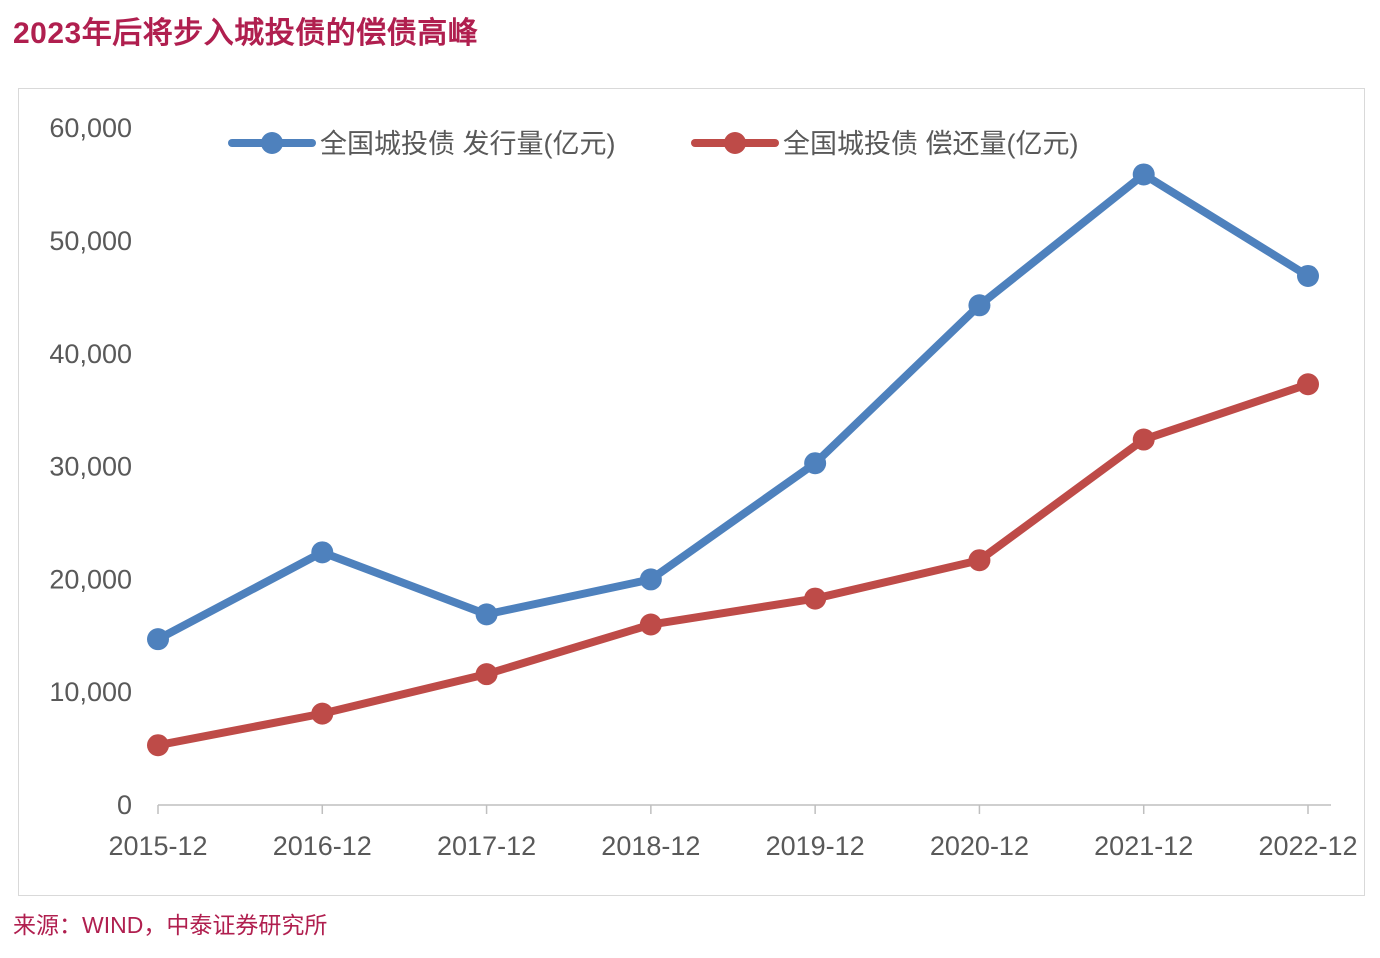 The image size is (1380, 958). What do you see at coordinates (90, 467) in the screenshot?
I see `y-axis-tick-label: 30,000` at bounding box center [90, 467].